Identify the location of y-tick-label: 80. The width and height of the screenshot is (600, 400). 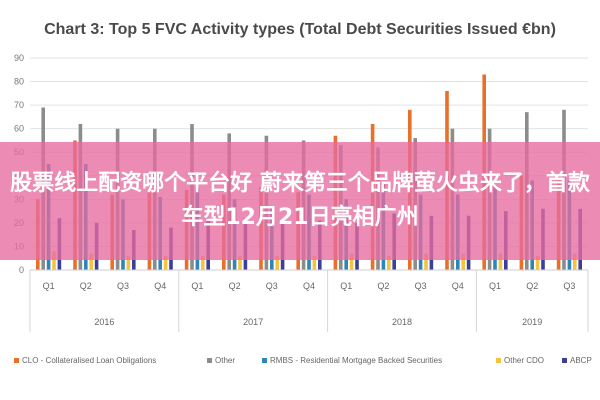
(19, 82).